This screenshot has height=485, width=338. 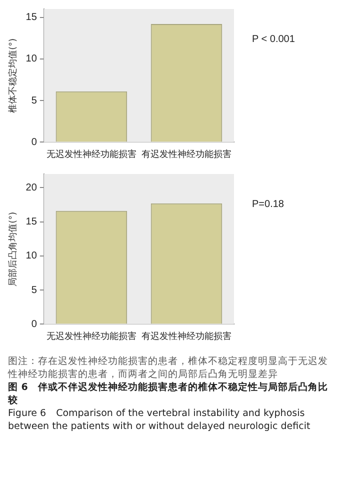 What do you see at coordinates (13, 249) in the screenshot?
I see `y-axis-title: 局部后凸角均值(°)` at bounding box center [13, 249].